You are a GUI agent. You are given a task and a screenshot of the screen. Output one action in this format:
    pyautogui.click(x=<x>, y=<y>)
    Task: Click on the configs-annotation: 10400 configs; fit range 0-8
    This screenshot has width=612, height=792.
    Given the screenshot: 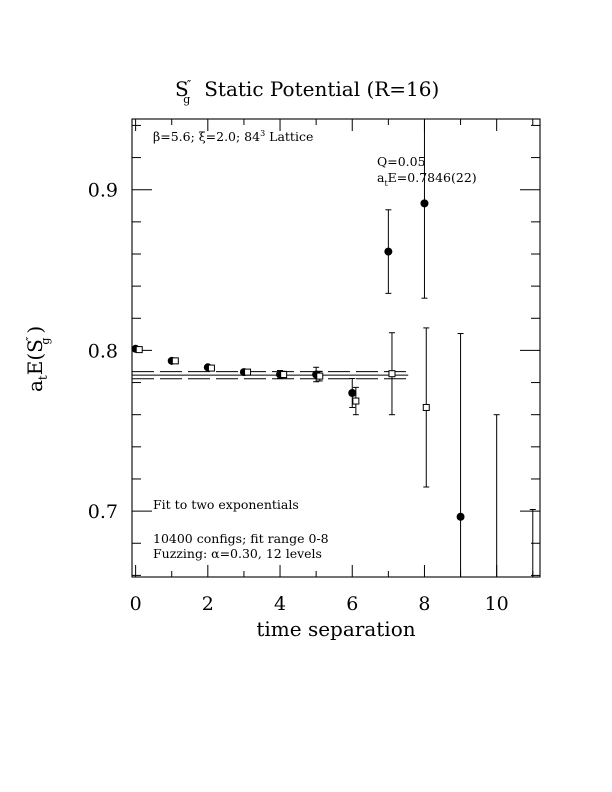 What is the action you would take?
    pyautogui.click(x=241, y=538)
    